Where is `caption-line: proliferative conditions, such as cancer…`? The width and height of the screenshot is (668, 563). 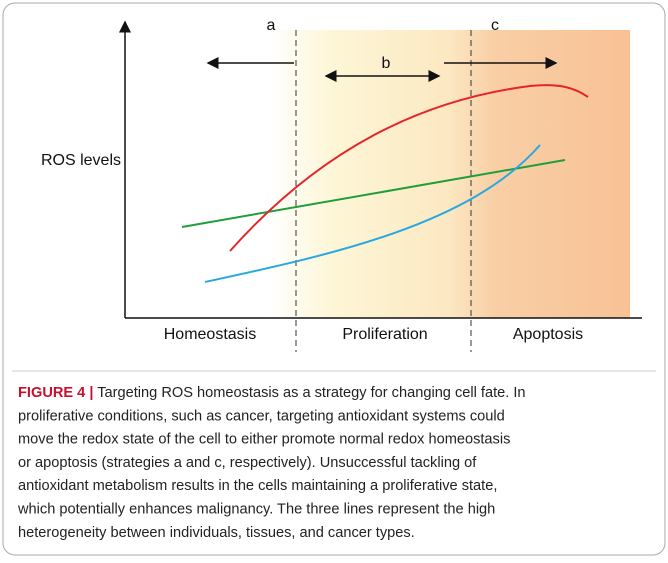 caption-line: proliferative conditions, such as cancer… is located at coordinates (261, 416).